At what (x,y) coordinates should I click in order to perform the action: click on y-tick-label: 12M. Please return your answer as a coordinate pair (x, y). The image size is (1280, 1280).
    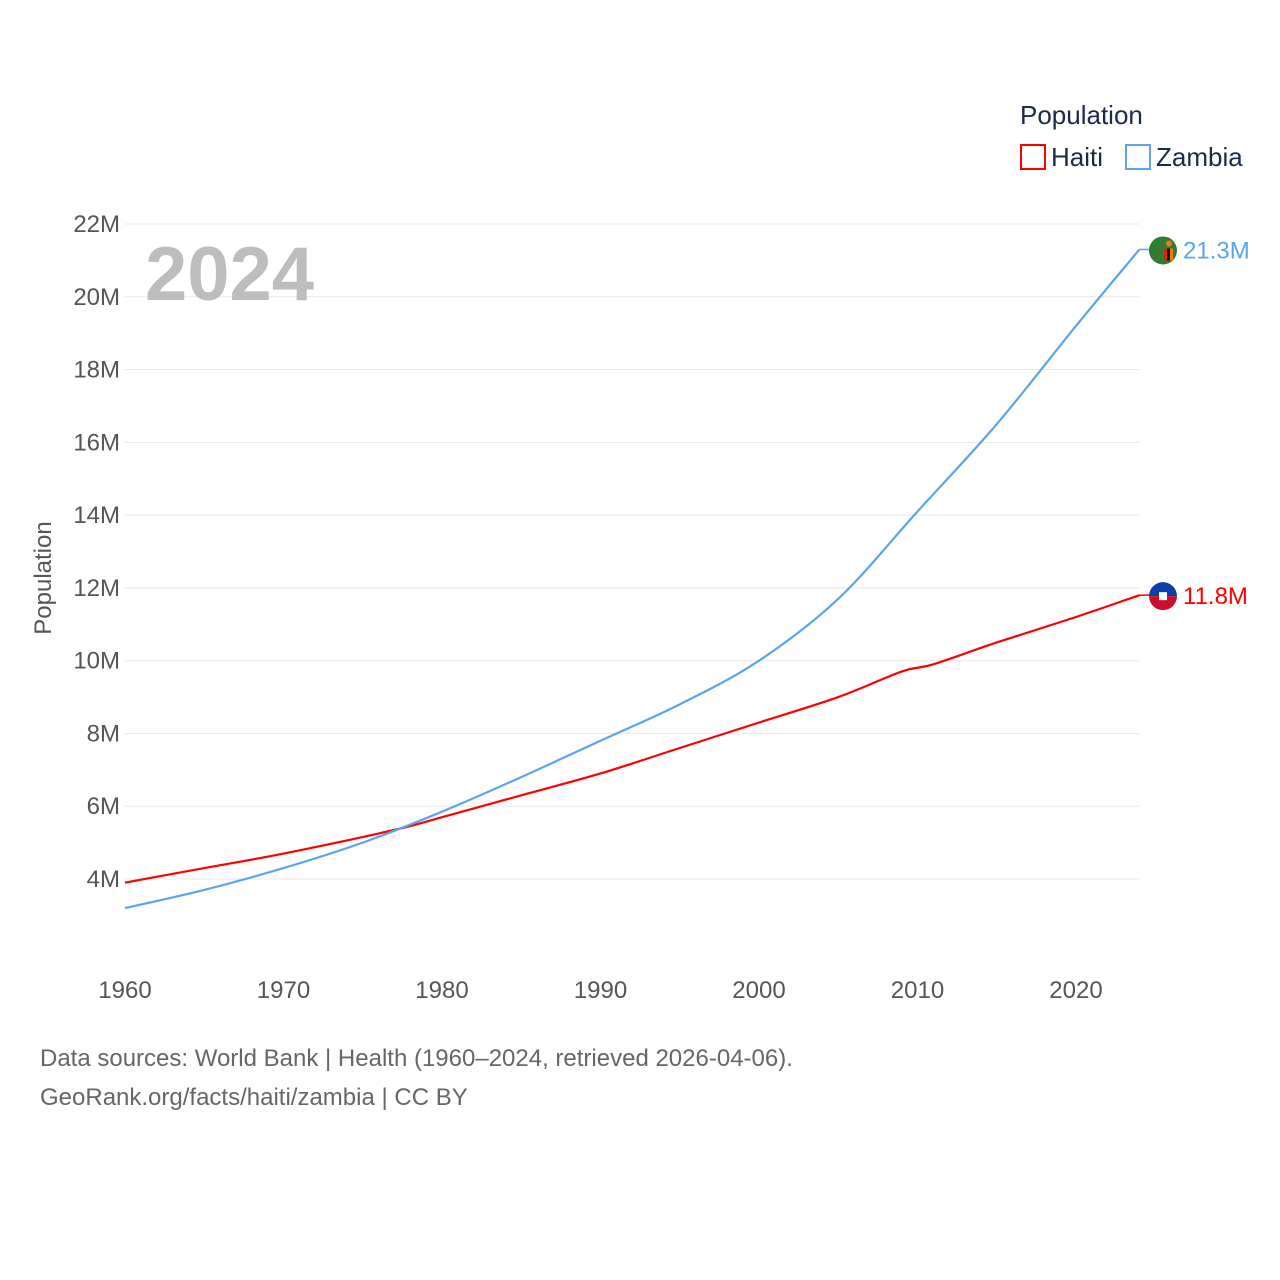
    Looking at the image, I should click on (96, 588).